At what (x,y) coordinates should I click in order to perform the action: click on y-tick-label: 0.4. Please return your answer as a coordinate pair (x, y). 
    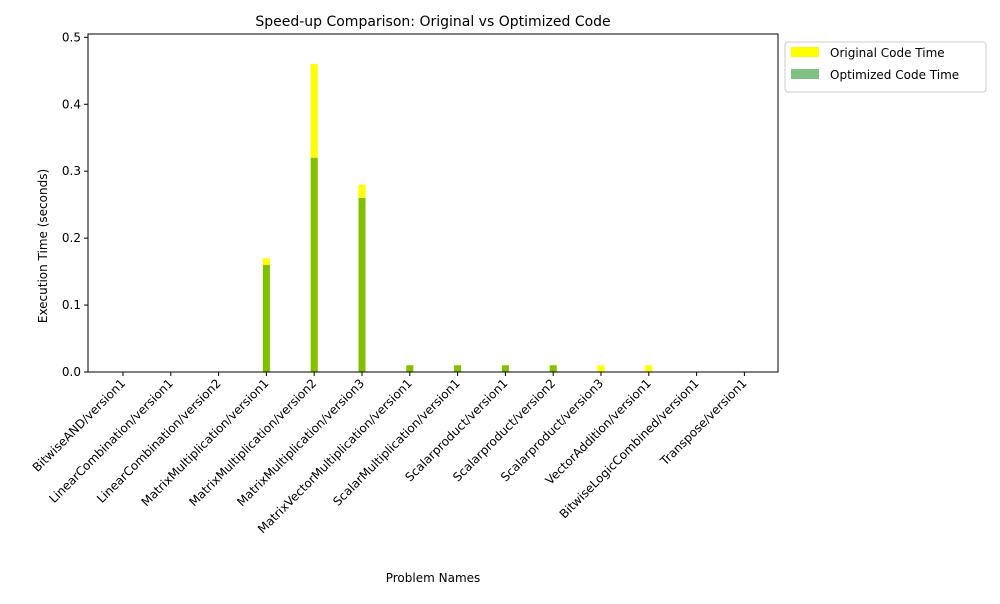
    Looking at the image, I should click on (71, 104).